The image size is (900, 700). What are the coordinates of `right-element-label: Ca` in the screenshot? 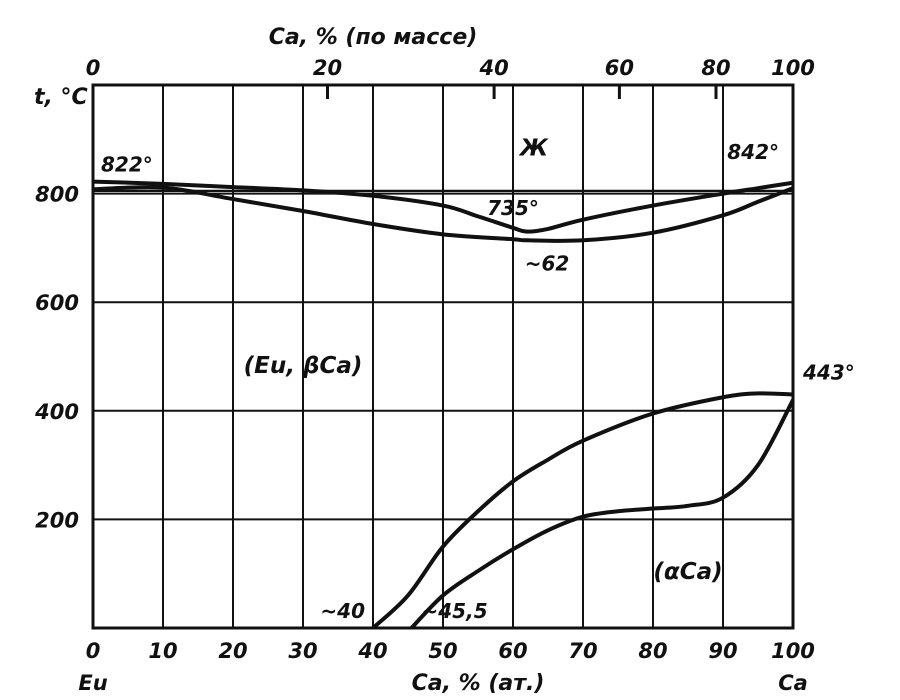 It's located at (793, 683).